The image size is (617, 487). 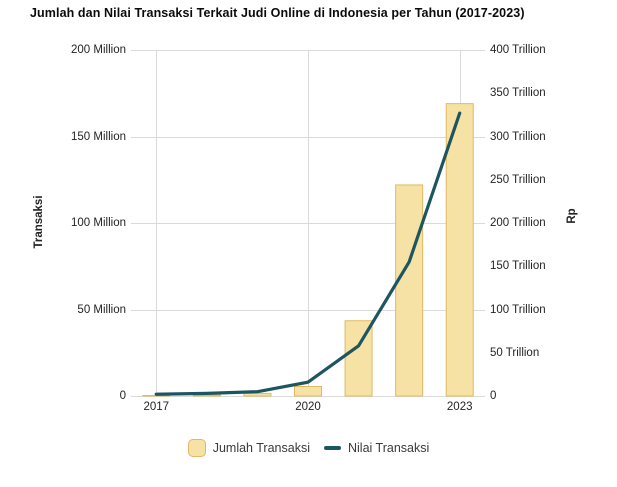 I want to click on legend-item-jumlah-transaksi: Jumlah Transaksi, so click(x=248, y=448).